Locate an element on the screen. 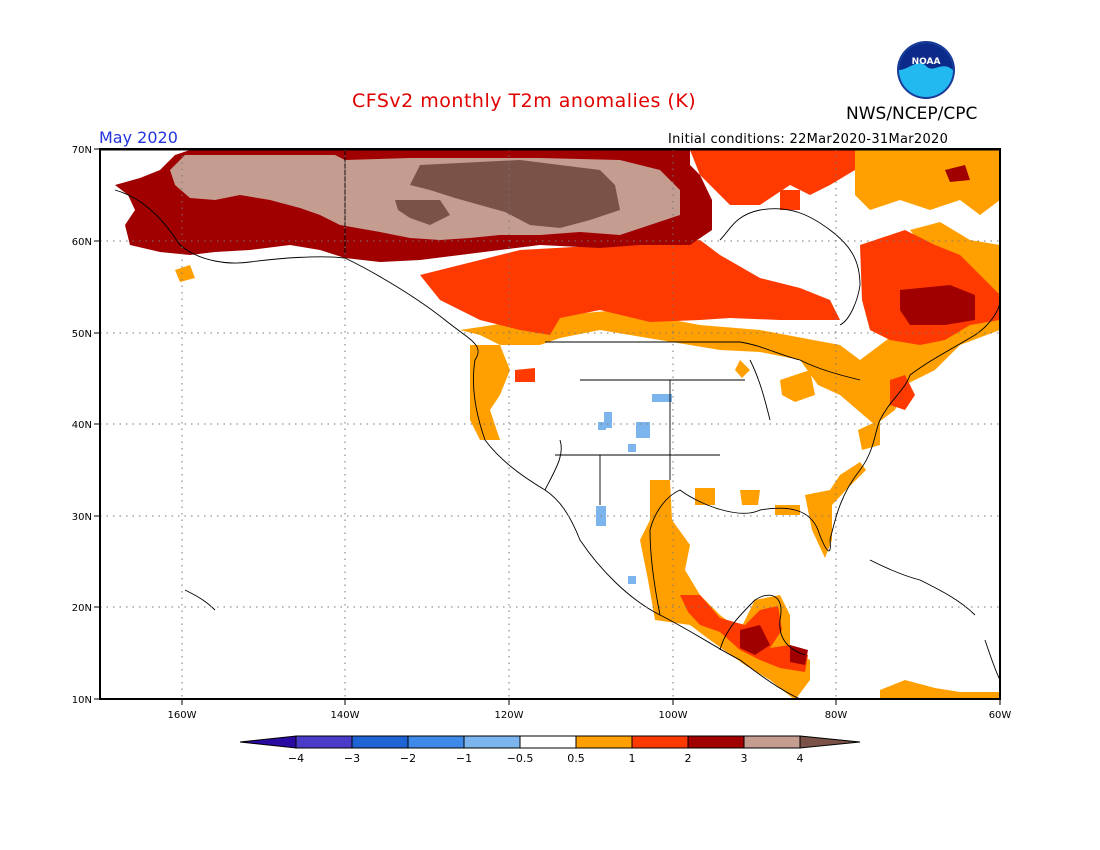 Image resolution: width=1100 pixels, height=850 pixels. colorbar-label: −1 is located at coordinates (464, 758).